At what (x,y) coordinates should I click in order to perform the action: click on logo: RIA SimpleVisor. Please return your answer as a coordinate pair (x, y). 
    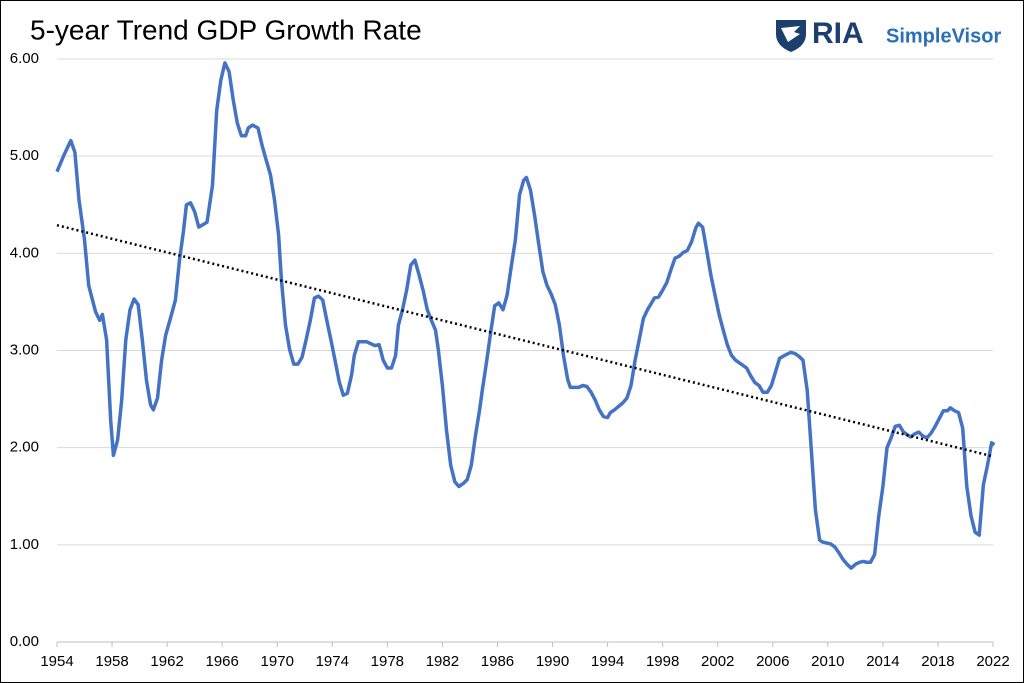
    Looking at the image, I should click on (888, 34).